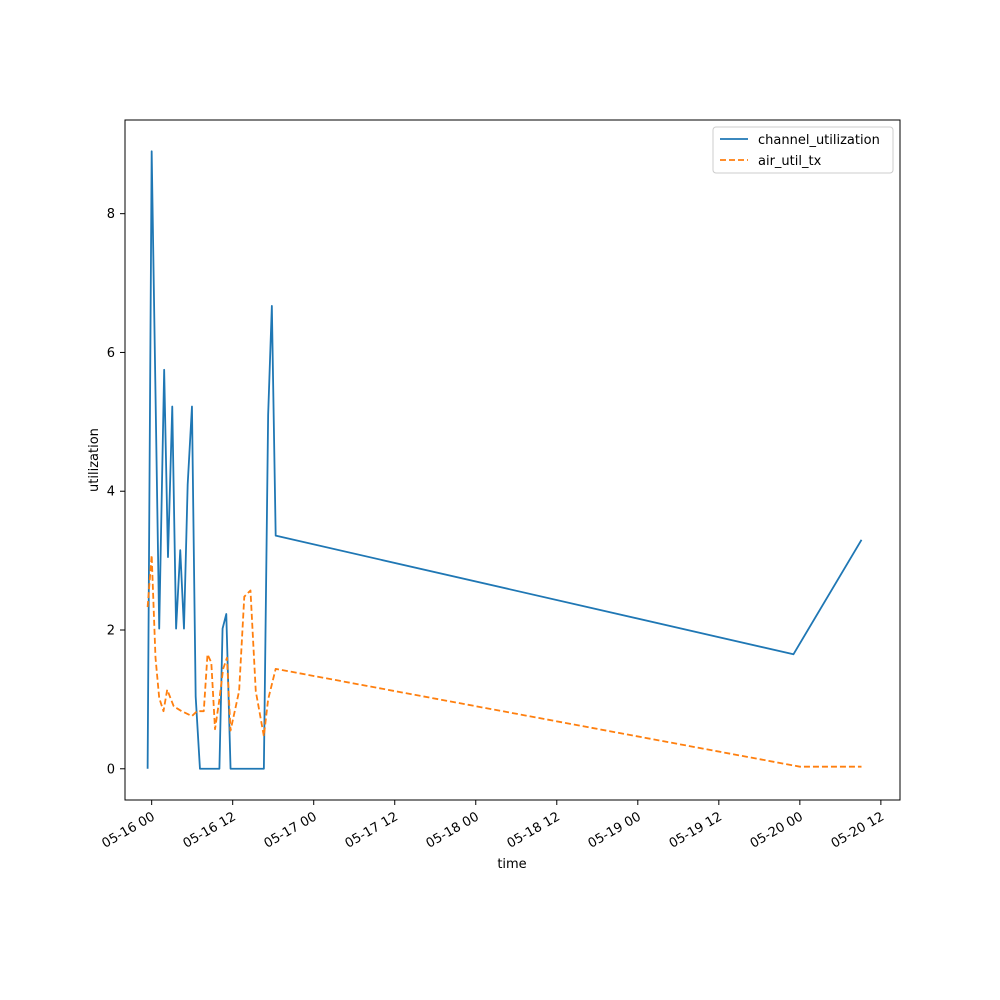 This screenshot has height=1000, width=1000. Describe the element at coordinates (94, 460) in the screenshot. I see `y-axis-label: utilization` at that location.